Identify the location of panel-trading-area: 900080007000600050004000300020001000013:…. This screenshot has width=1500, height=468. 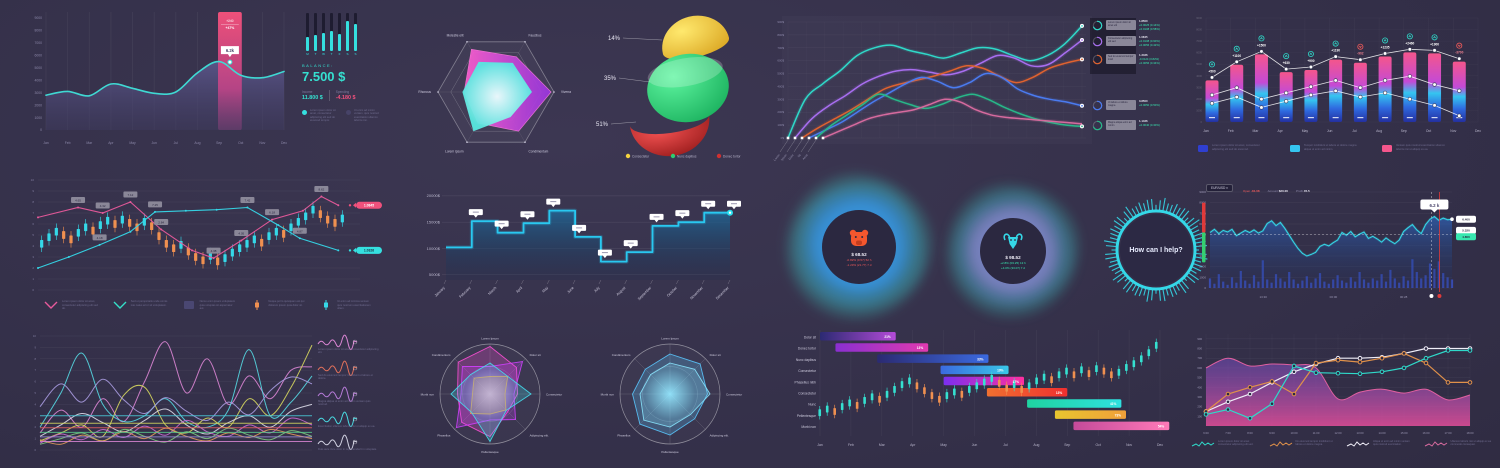
(1337, 249).